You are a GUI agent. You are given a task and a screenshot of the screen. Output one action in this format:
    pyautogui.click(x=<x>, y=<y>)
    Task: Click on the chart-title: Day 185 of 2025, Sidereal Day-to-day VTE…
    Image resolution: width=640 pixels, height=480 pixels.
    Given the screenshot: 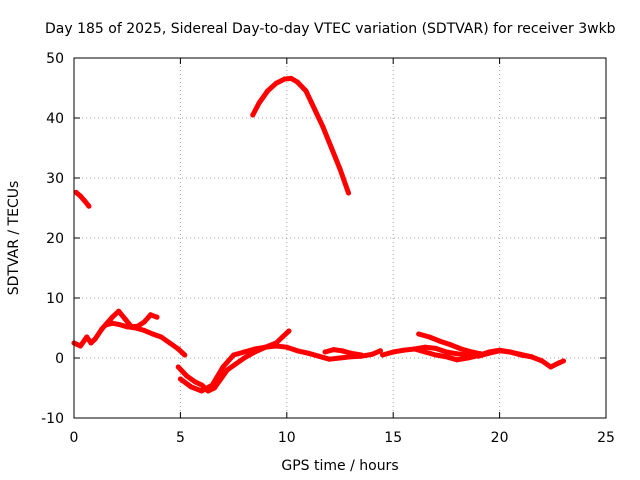 What is the action you would take?
    pyautogui.click(x=330, y=29)
    